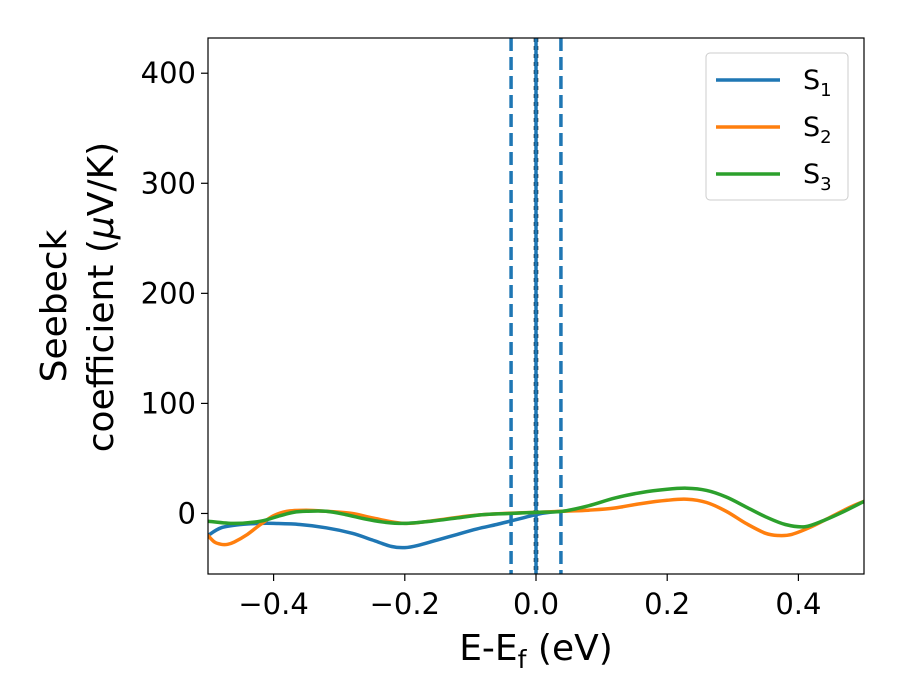 The width and height of the screenshot is (900, 700). What do you see at coordinates (817, 130) in the screenshot?
I see `legend-label-s2: S2` at bounding box center [817, 130].